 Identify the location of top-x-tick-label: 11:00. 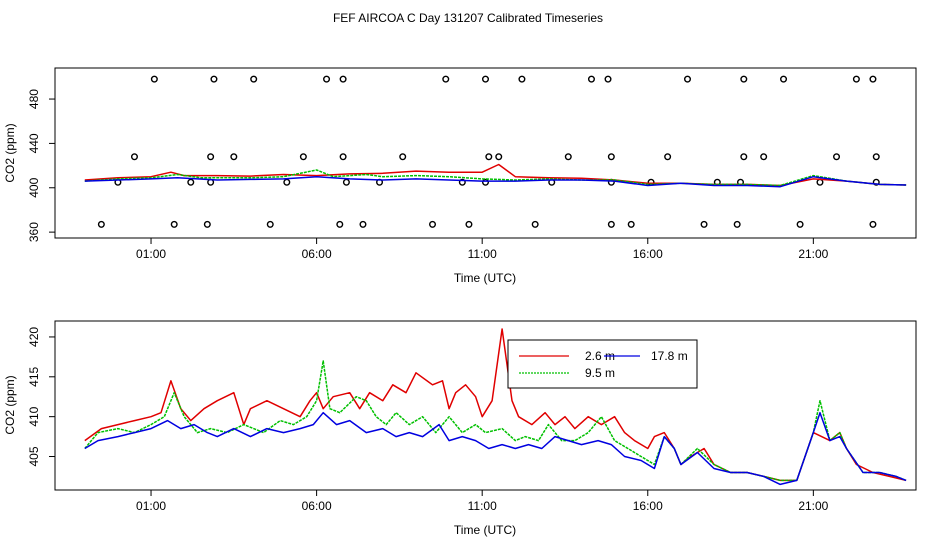
(482, 254).